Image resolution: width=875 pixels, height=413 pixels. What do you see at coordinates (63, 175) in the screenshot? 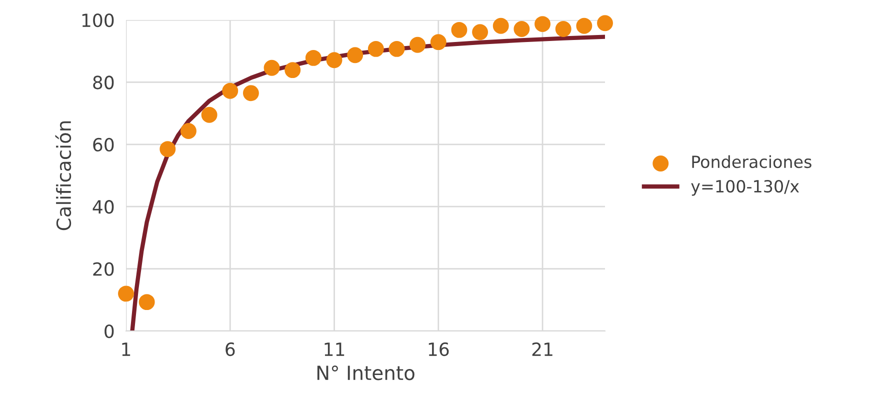
I see `y-axis-title: Calificación` at bounding box center [63, 175].